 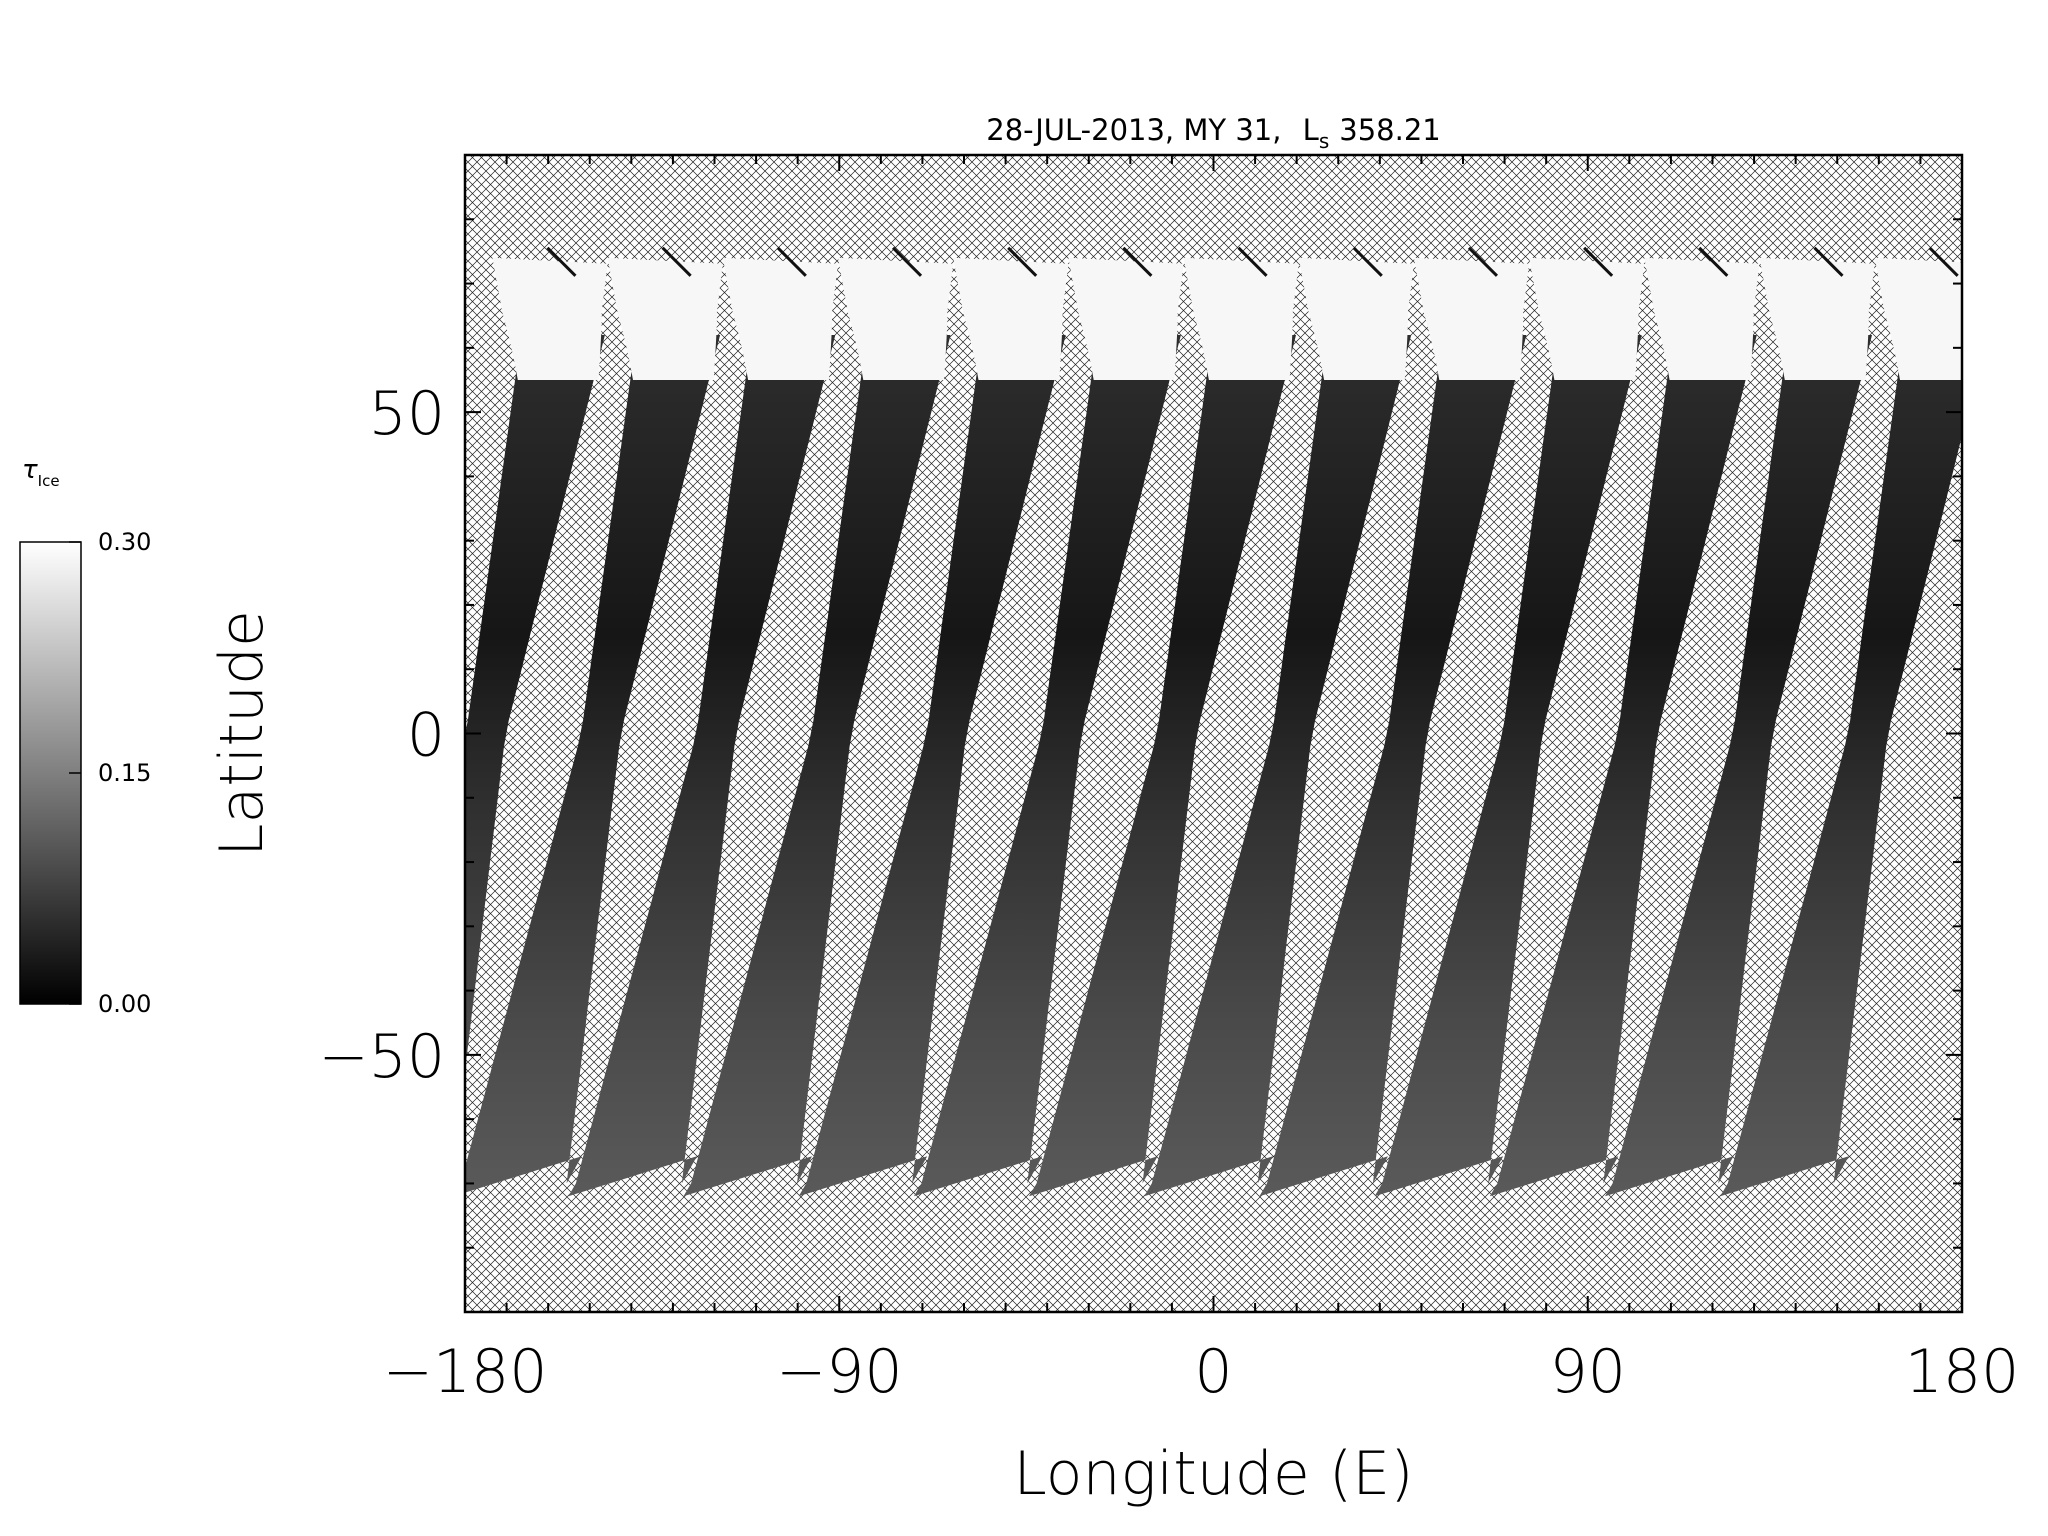 I want to click on colorbar-label-subscript: Ice, so click(x=49, y=481).